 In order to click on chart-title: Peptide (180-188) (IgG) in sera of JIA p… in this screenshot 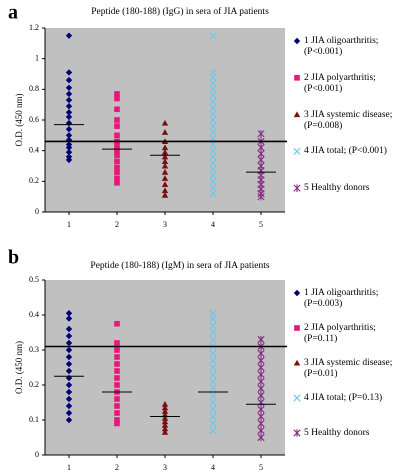, I will do `click(180, 11)`.